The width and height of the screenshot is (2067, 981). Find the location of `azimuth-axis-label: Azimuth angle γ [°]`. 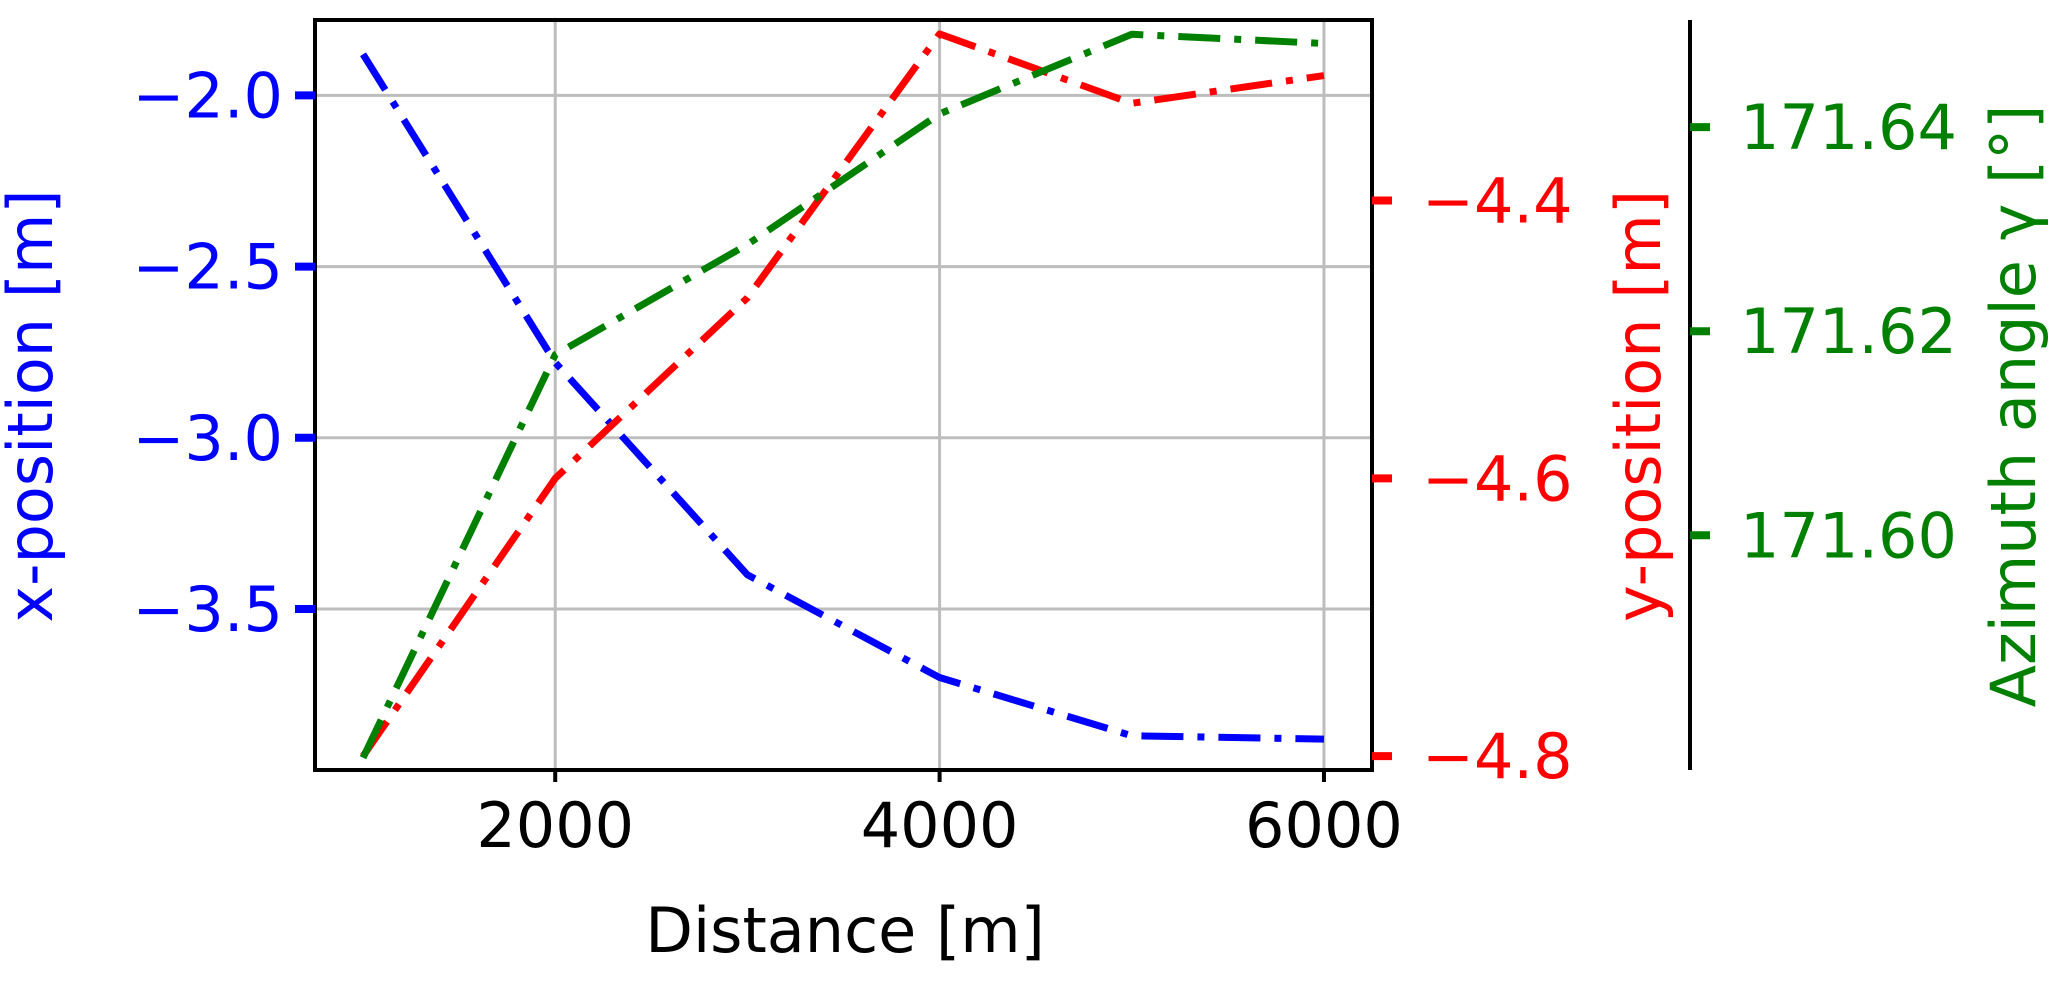

azimuth-axis-label: Azimuth angle γ [°] is located at coordinates (2013, 406).